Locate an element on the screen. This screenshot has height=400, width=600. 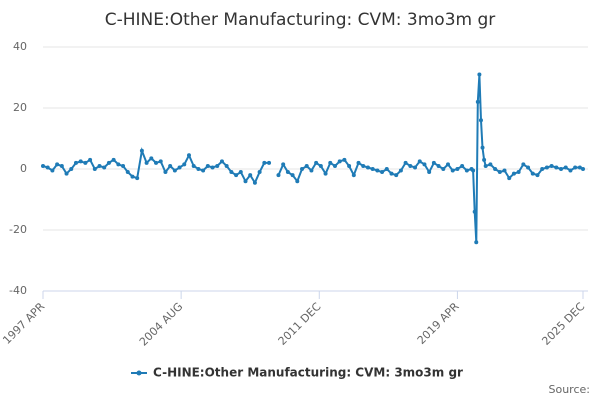
y-tick-label: 0 is located at coordinates (23, 168).